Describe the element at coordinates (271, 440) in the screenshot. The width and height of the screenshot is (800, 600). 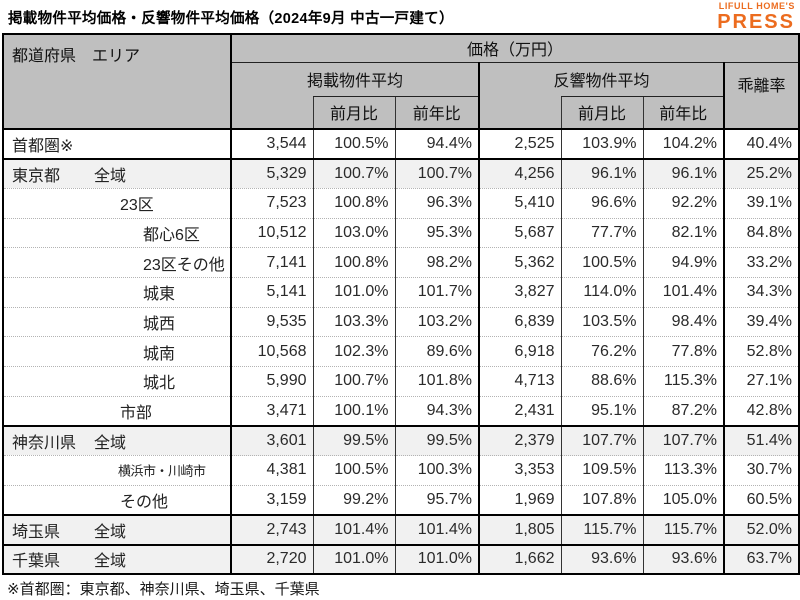
I see `value-cell: 3,601` at that location.